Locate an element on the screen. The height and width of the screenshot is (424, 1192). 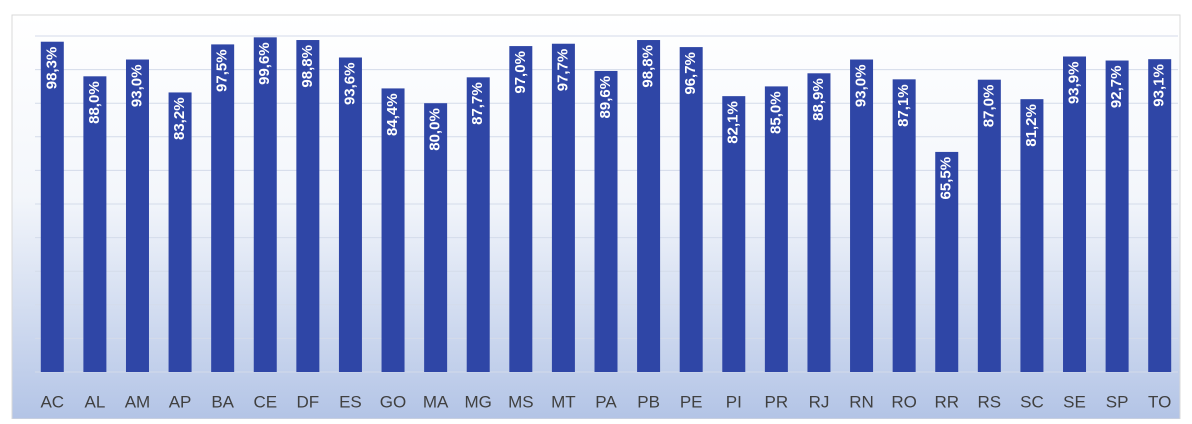
x-tick-label: DF is located at coordinates (308, 401).